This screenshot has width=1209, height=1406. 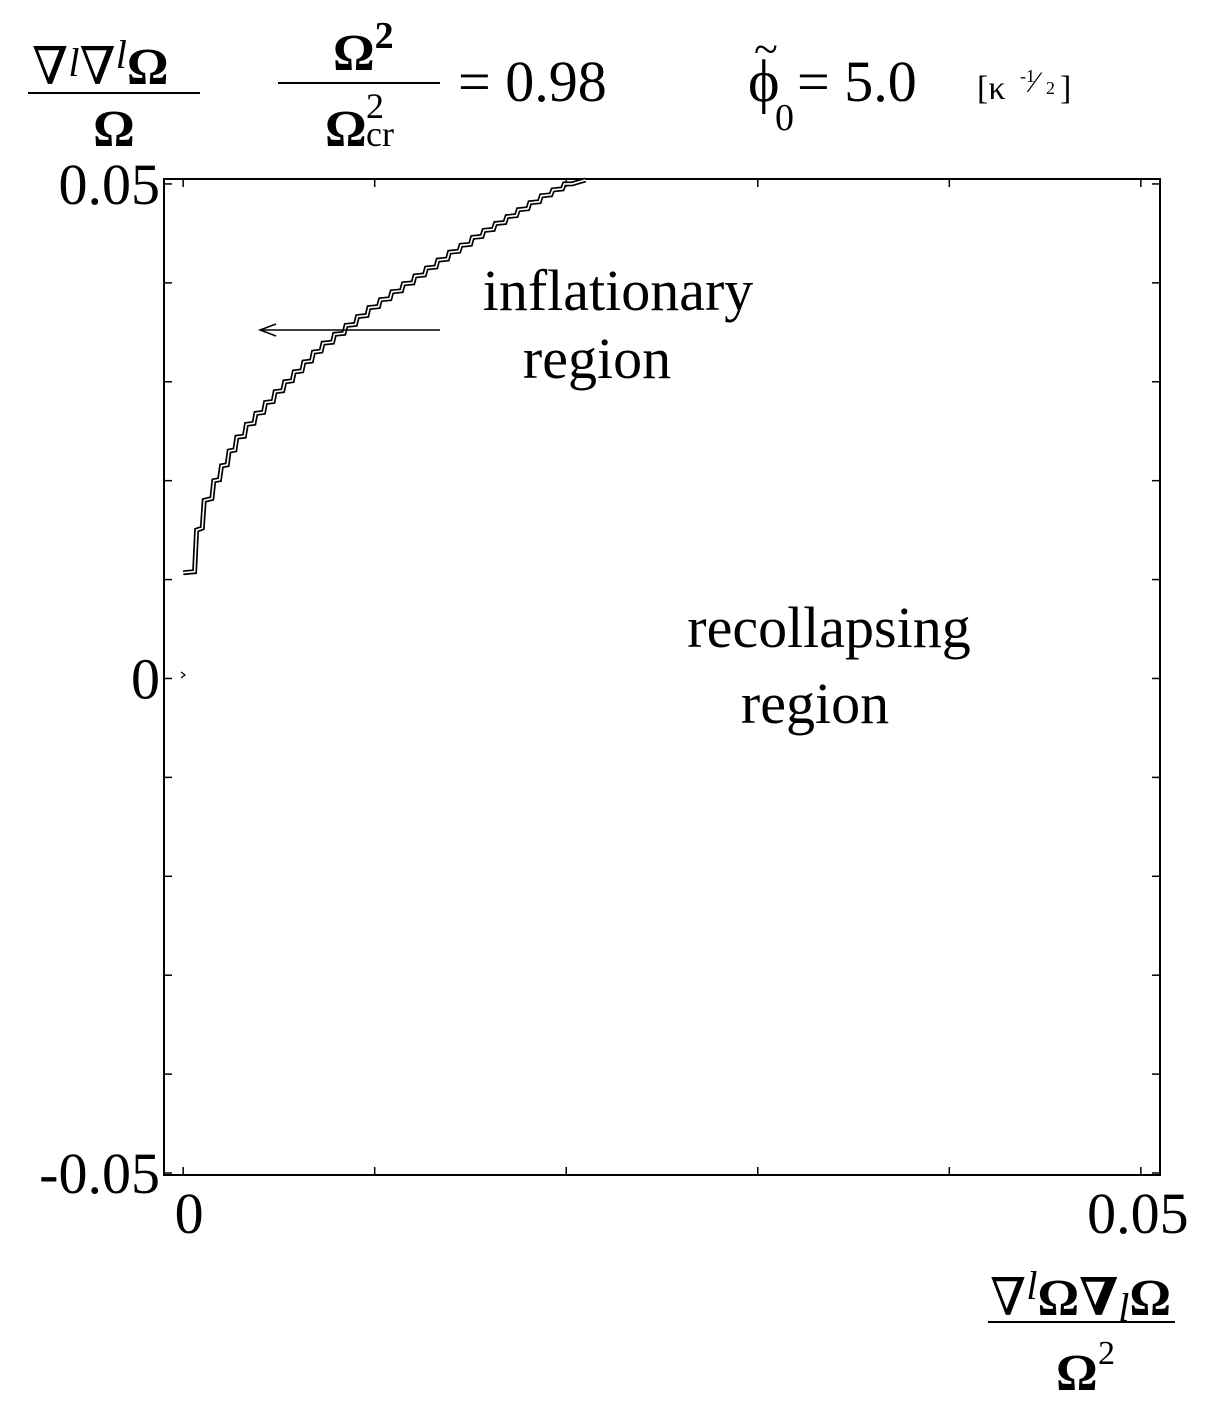 I want to click on y-label-sup-2: l, so click(x=121, y=54).